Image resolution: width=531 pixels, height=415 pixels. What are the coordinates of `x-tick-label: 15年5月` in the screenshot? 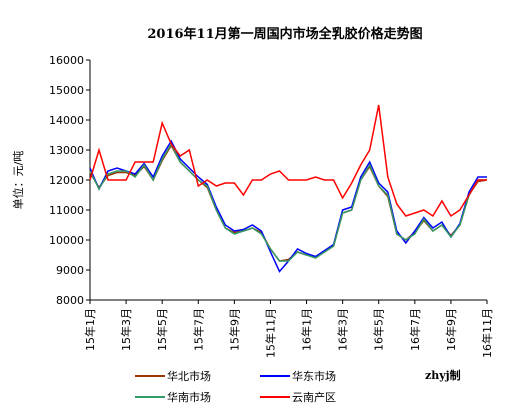 It's located at (162, 329).